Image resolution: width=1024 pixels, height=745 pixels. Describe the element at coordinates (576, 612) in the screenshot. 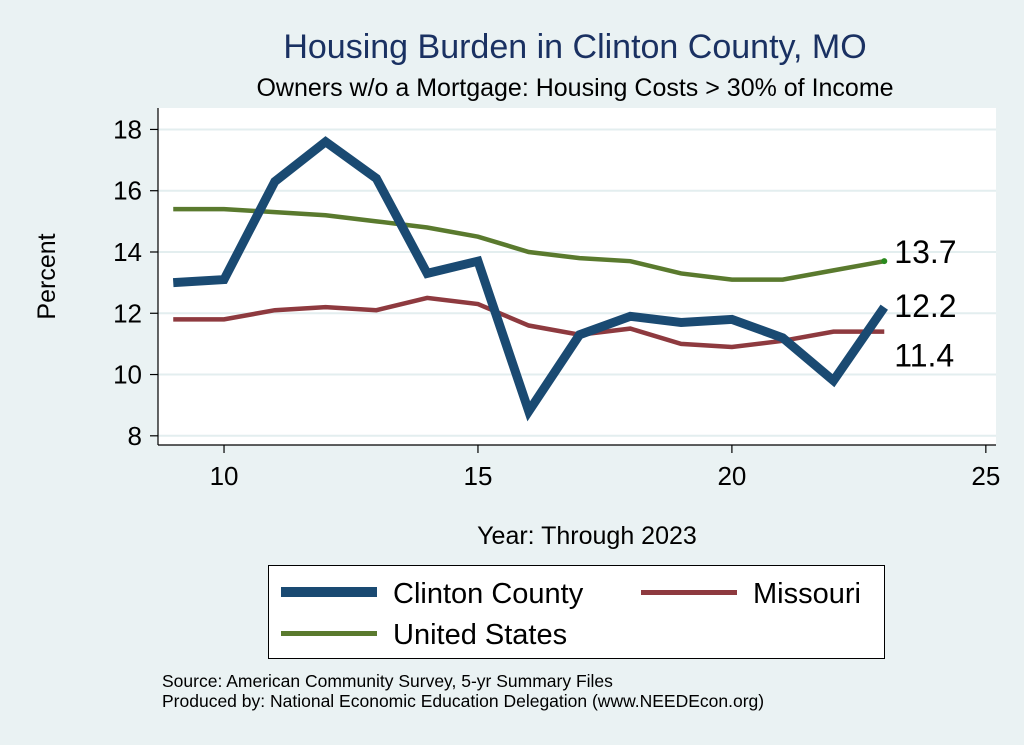

I see `legend: Clinton County Missouri United States` at that location.